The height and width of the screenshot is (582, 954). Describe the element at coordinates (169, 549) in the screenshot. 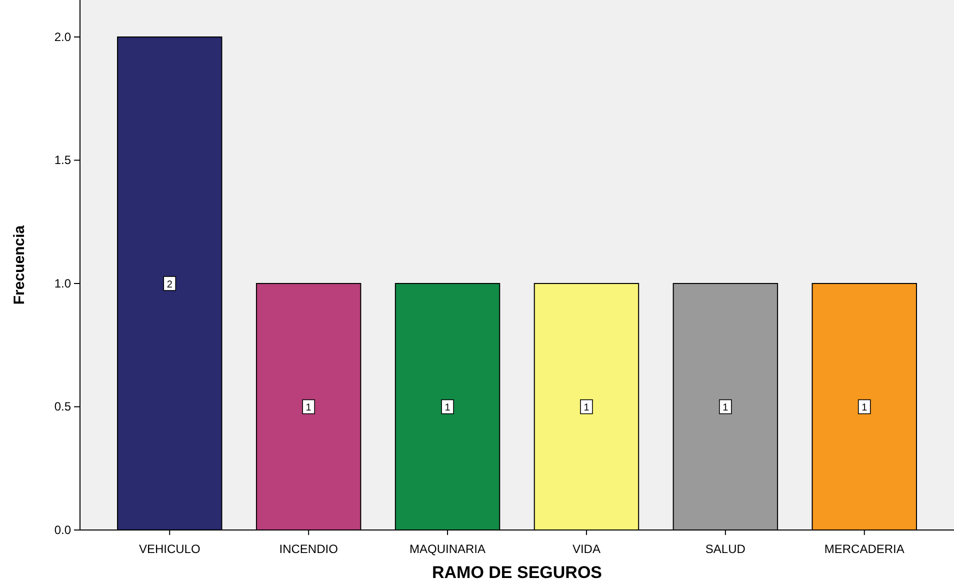

I see `x-tick-label: VEHICULO` at that location.